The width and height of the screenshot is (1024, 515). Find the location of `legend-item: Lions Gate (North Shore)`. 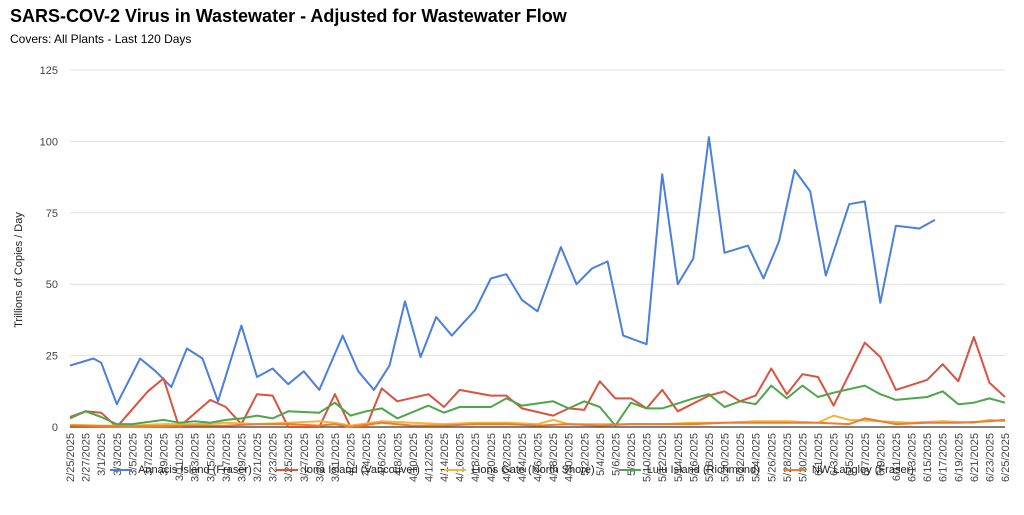

legend-item: Lions Gate (North Shore) is located at coordinates (519, 470).